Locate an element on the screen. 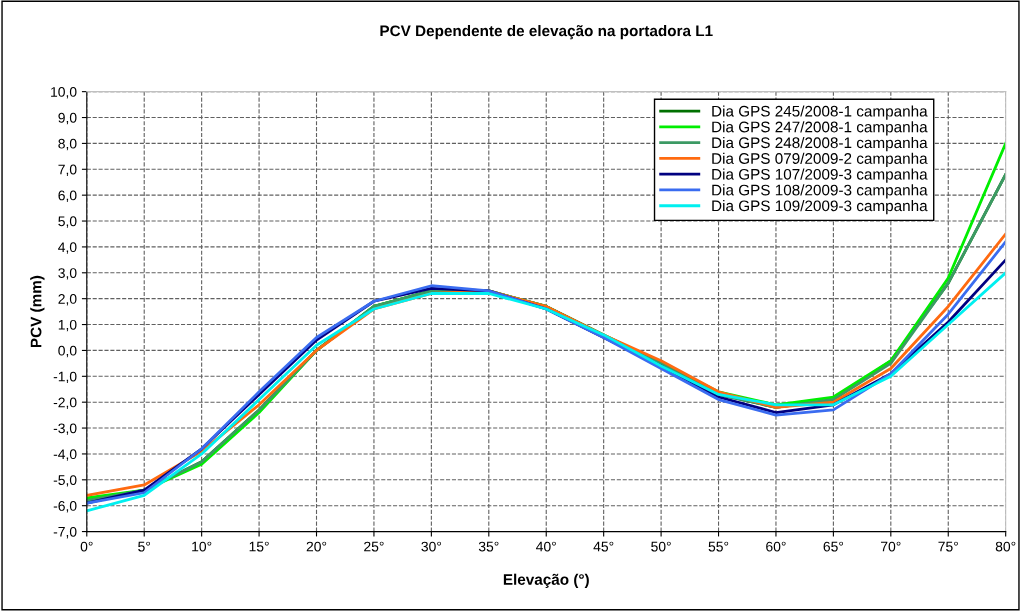  x-tick-label: 80° is located at coordinates (1005, 546).